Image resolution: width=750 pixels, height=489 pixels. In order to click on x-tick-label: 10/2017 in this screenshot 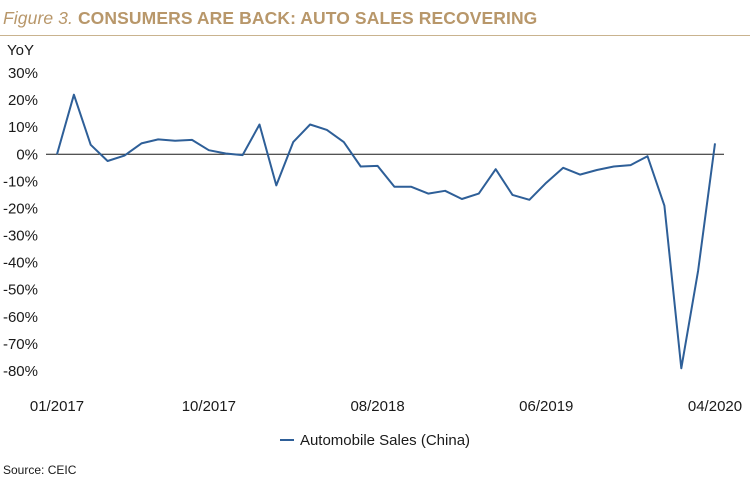, I will do `click(209, 406)`.